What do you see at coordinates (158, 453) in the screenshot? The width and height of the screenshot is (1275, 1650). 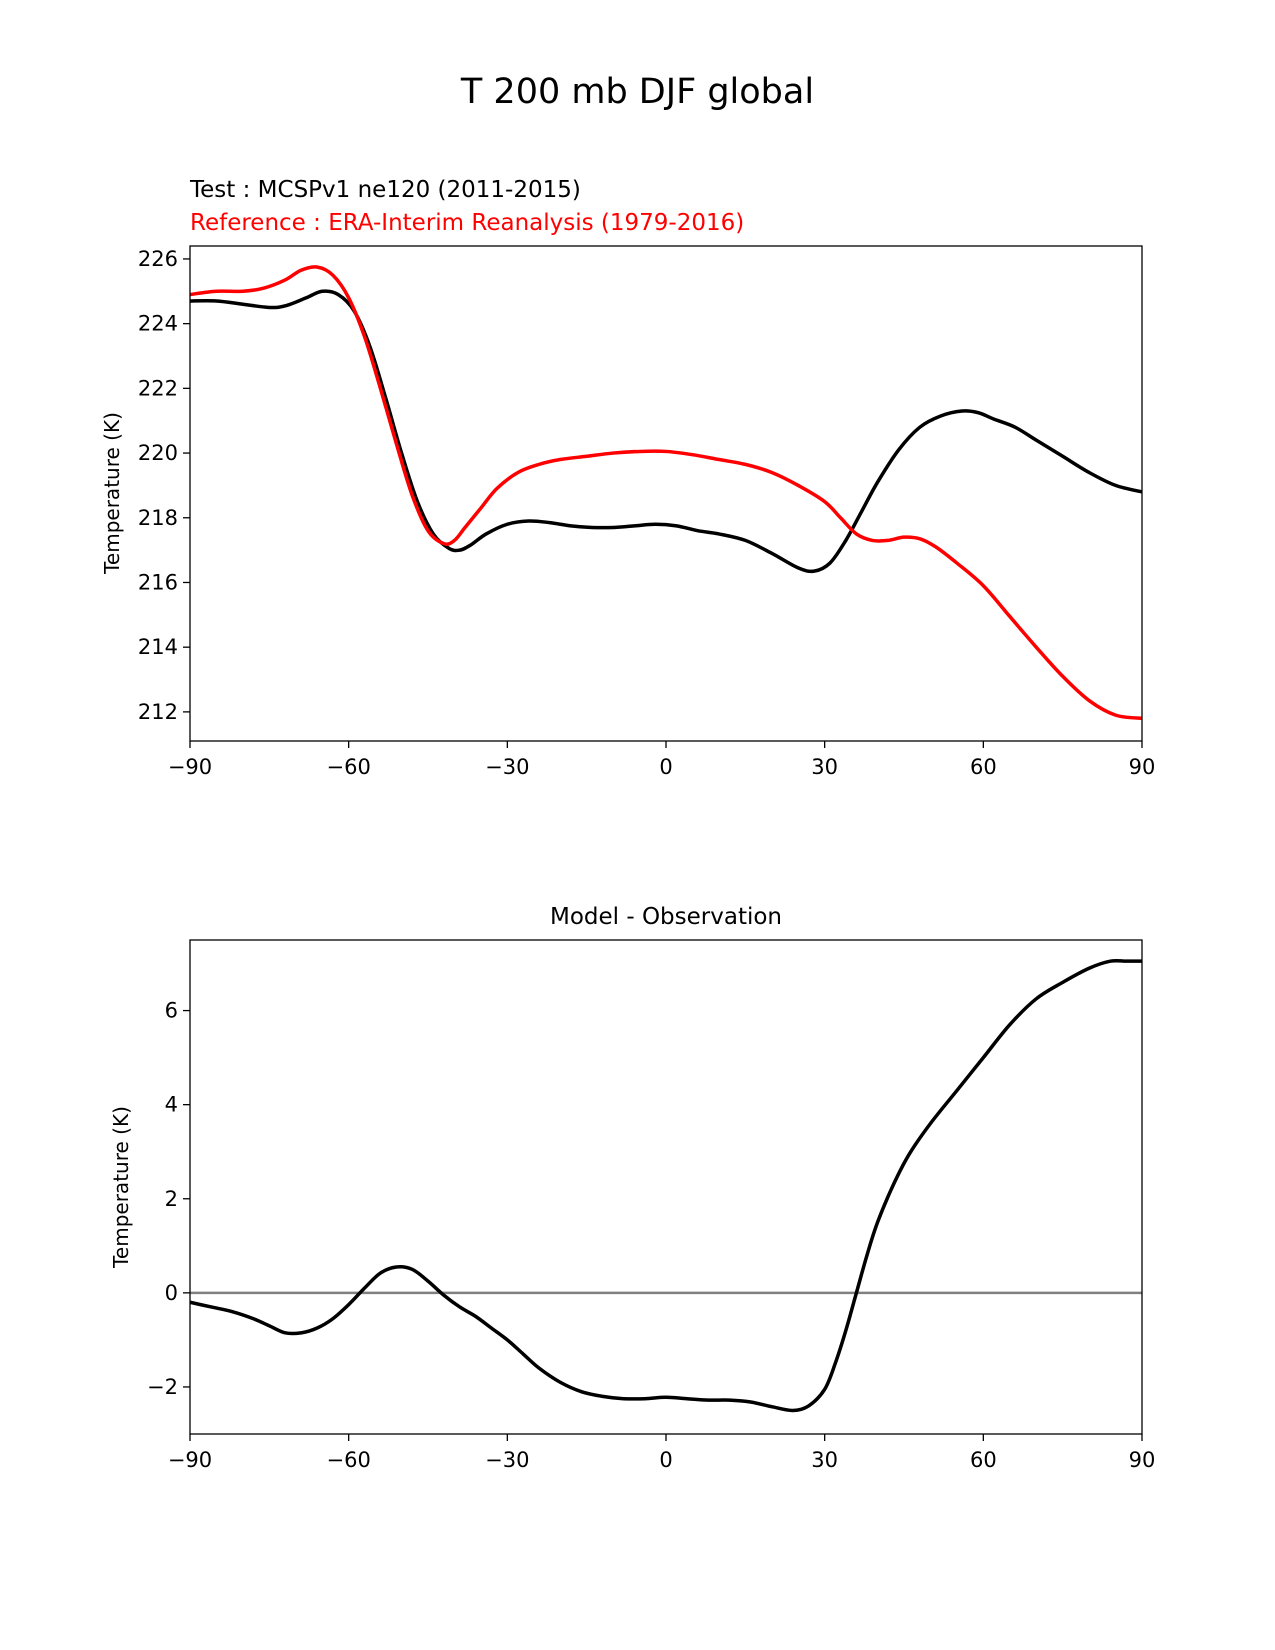 I see `top-y-tick-label: 220` at bounding box center [158, 453].